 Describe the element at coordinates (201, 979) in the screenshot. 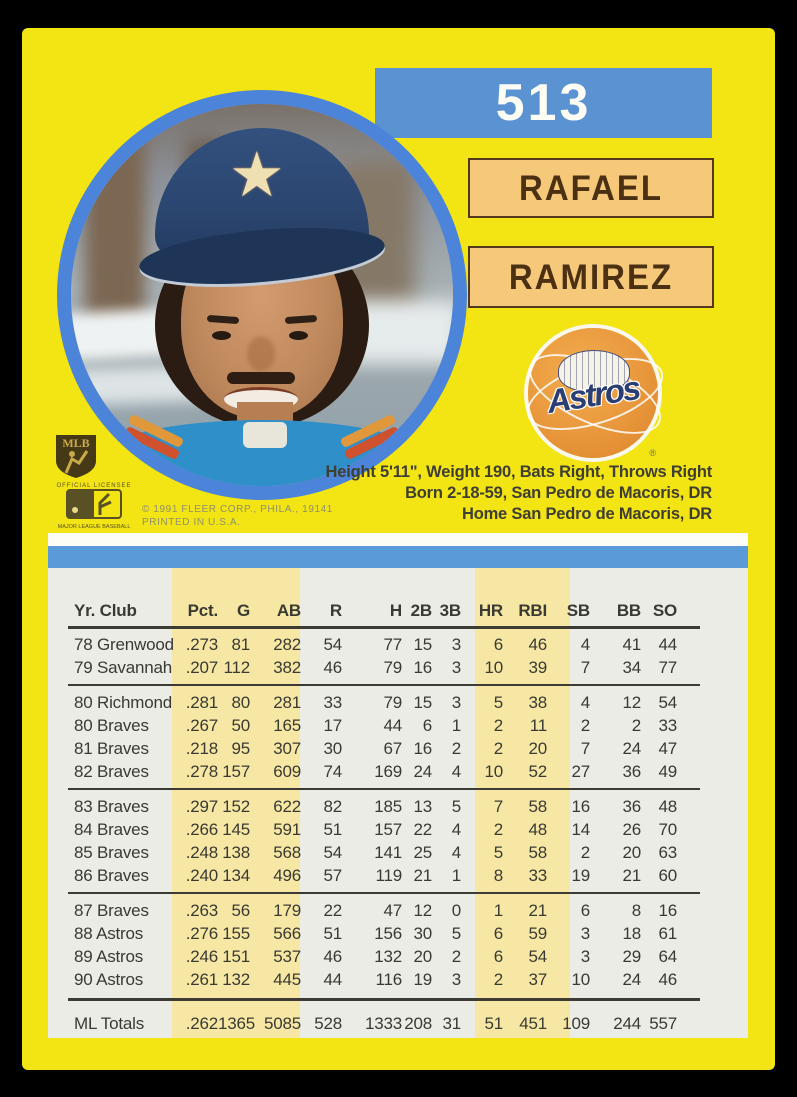

I see `stats-cell: .261` at that location.